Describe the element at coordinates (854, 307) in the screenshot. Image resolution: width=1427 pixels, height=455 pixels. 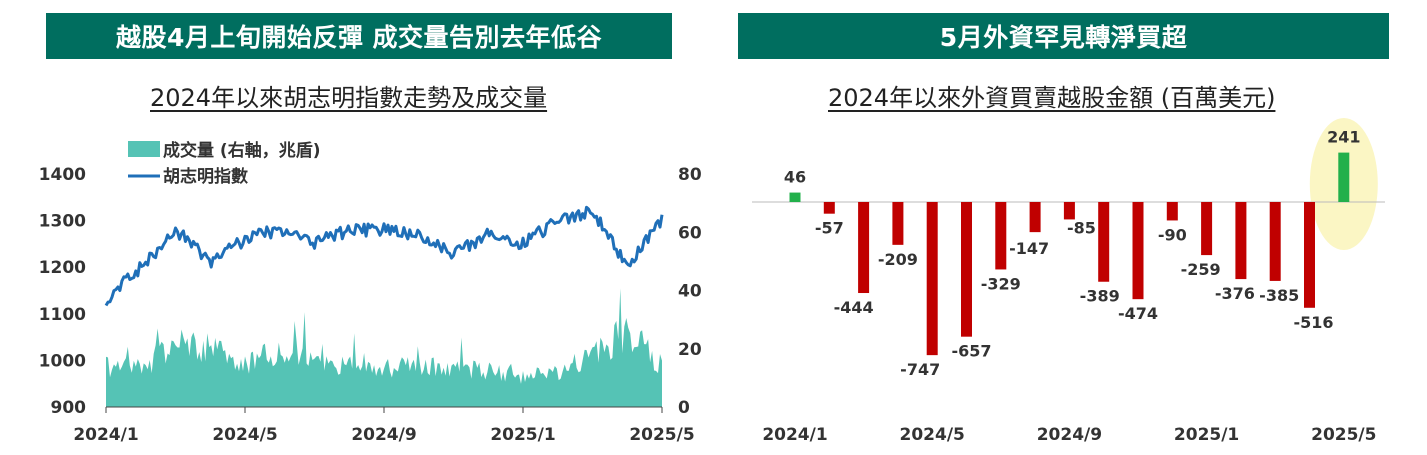
I see `bar-data-label: -444` at that location.